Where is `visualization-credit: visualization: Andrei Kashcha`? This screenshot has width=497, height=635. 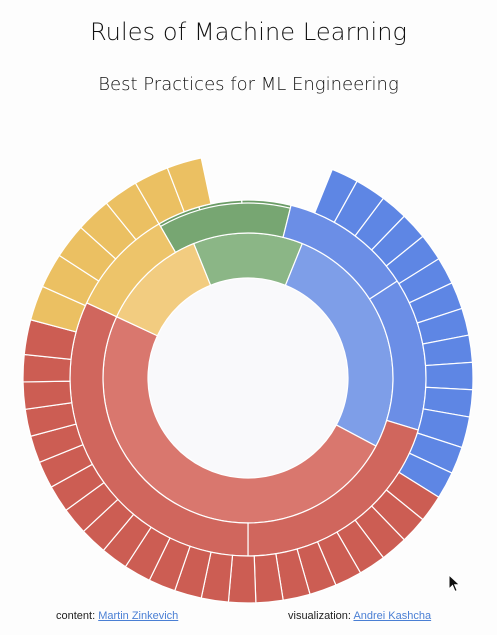
visualization-credit: visualization: Andrei Kashcha is located at coordinates (359, 616).